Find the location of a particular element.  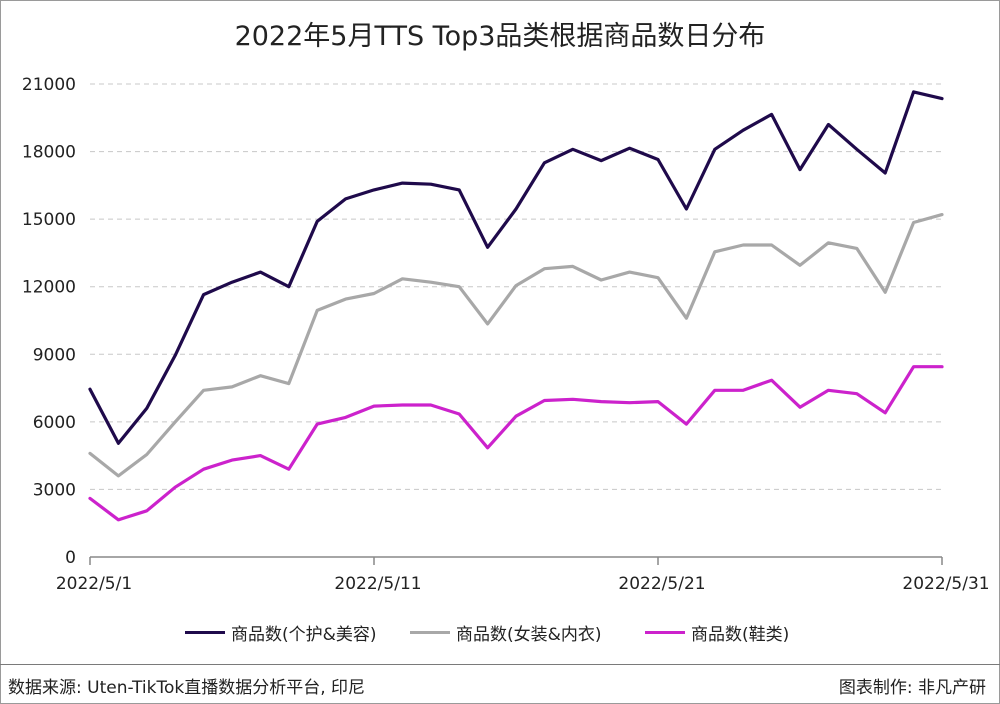

legend-item: 商品数(女装&内衣) is located at coordinates (506, 632).